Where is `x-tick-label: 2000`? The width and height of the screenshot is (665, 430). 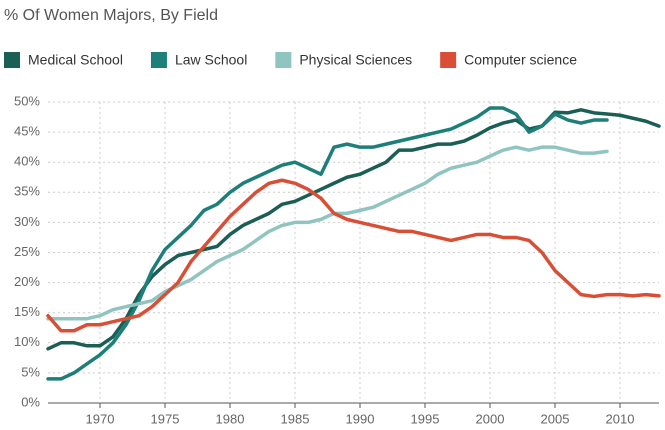 x-tick-label: 2000 is located at coordinates (490, 418).